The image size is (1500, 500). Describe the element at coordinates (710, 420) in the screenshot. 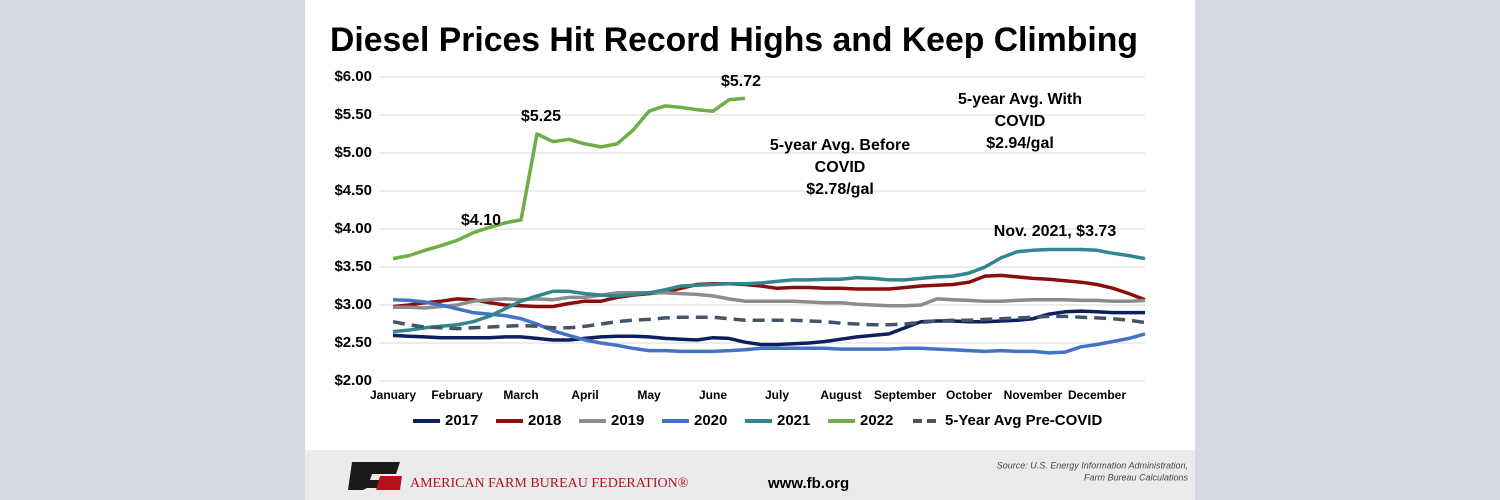

I see `legend-label: 2020` at that location.